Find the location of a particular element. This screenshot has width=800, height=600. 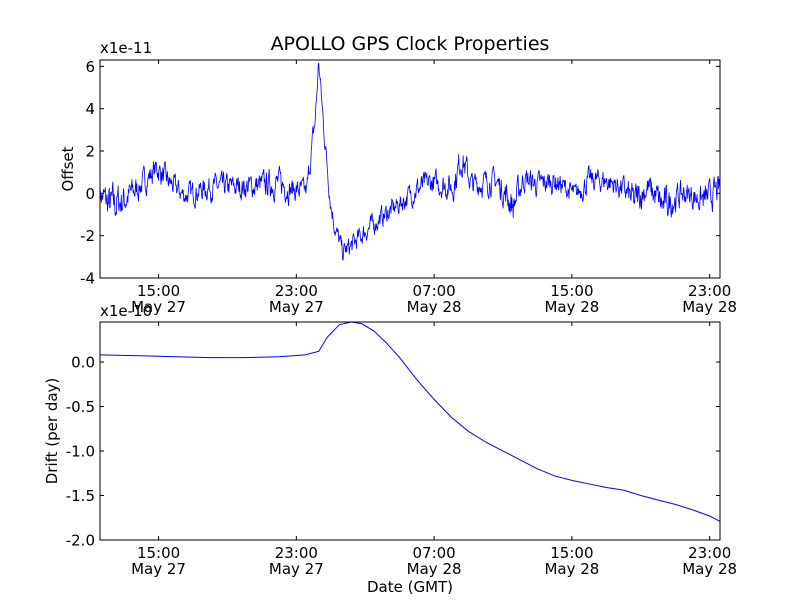

offset-ytick-label: 2 is located at coordinates (90, 152).